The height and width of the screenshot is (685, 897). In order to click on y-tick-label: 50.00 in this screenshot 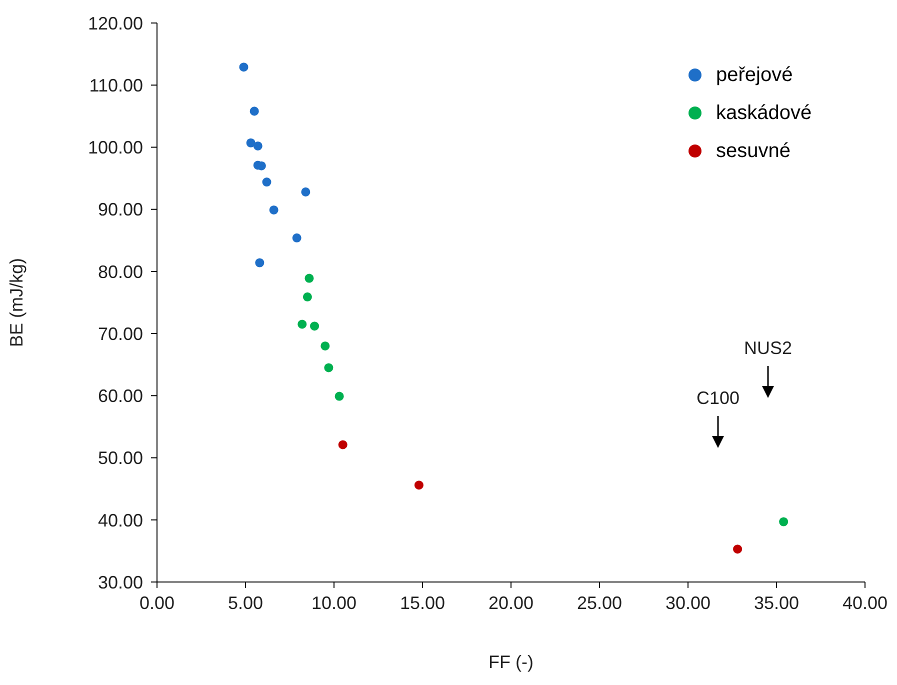, I will do `click(120, 458)`.